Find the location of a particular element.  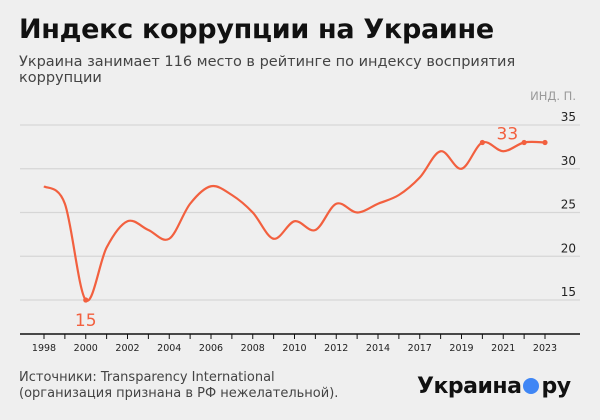

y-tick-label: 35 is located at coordinates (568, 117).